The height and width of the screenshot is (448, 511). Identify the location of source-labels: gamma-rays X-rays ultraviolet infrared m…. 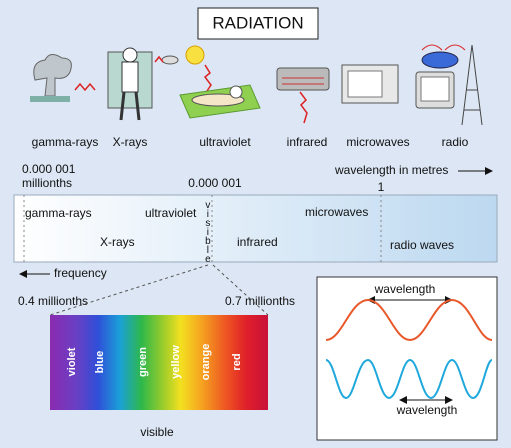
(250, 142).